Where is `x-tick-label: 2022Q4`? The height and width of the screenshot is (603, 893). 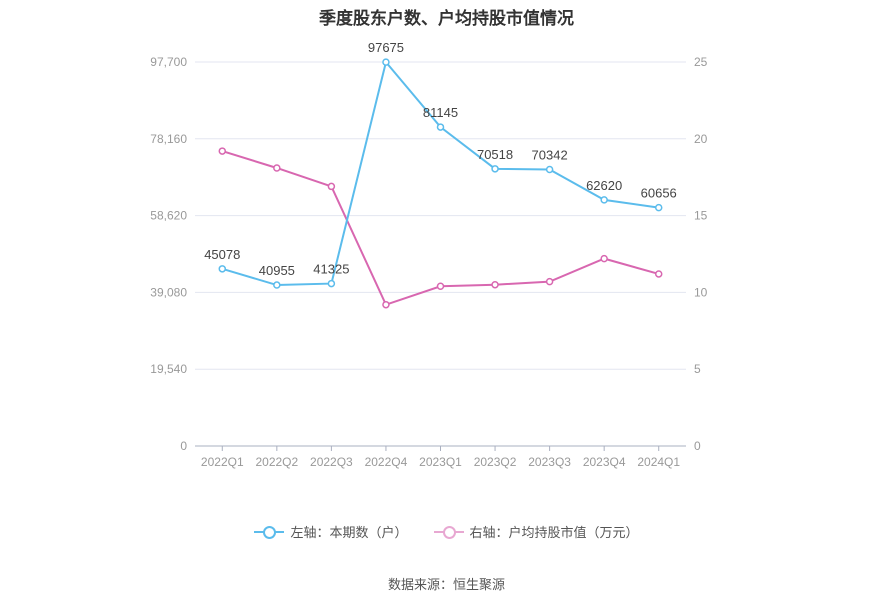 x-tick-label: 2022Q4 is located at coordinates (386, 462).